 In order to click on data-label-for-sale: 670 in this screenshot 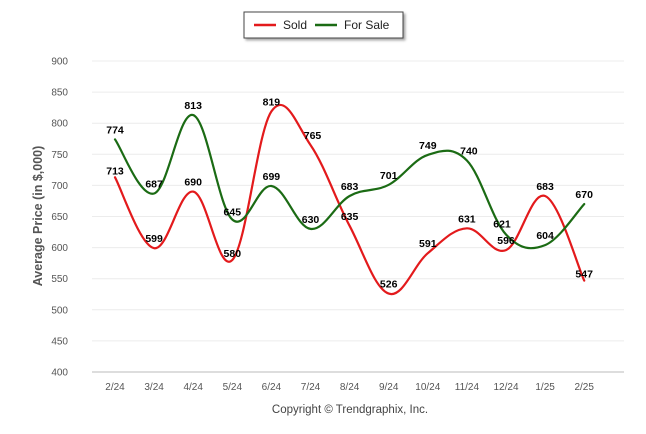, I will do `click(584, 195)`.